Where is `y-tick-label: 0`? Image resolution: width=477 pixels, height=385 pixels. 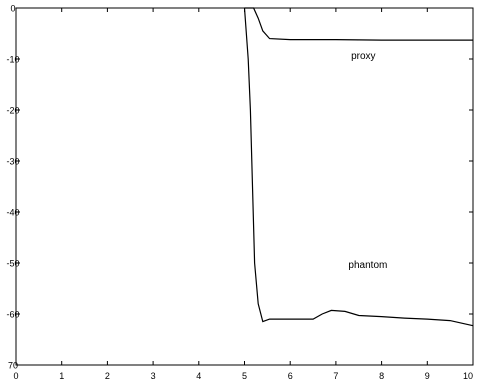 y-tick-label: 0 is located at coordinates (12, 9).